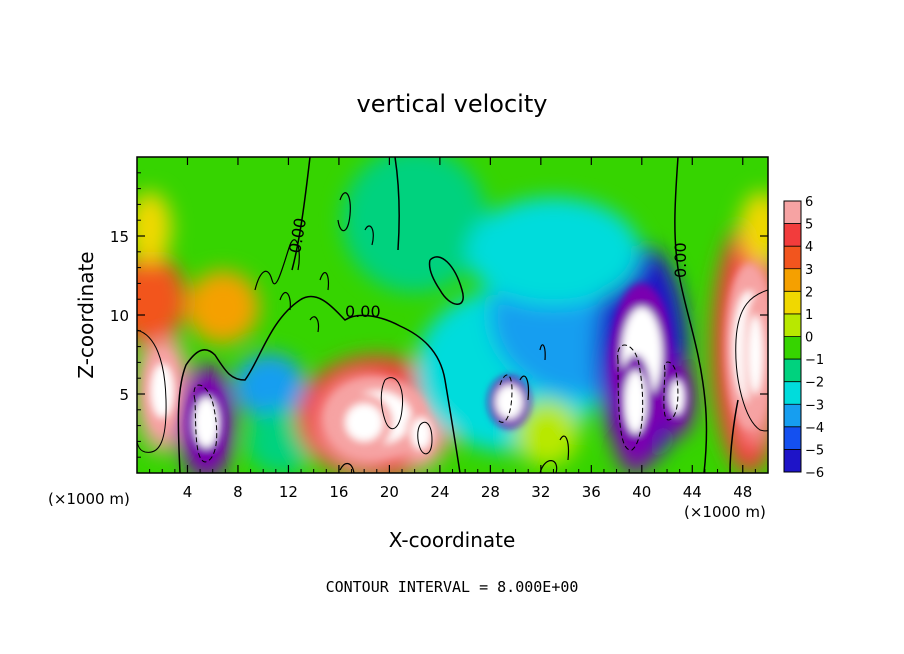 The height and width of the screenshot is (654, 904). I want to click on colorbar-label: −1, so click(814, 360).